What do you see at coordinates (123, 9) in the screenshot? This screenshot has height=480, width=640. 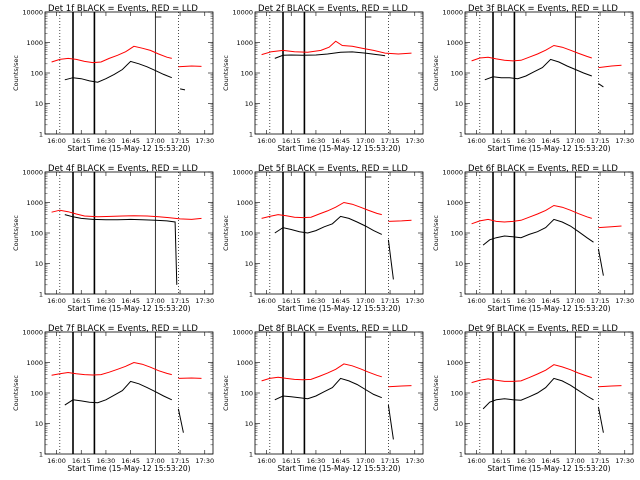 I see `panel-title: Det 1f BLACK = Events, RED = LLD` at bounding box center [123, 9].